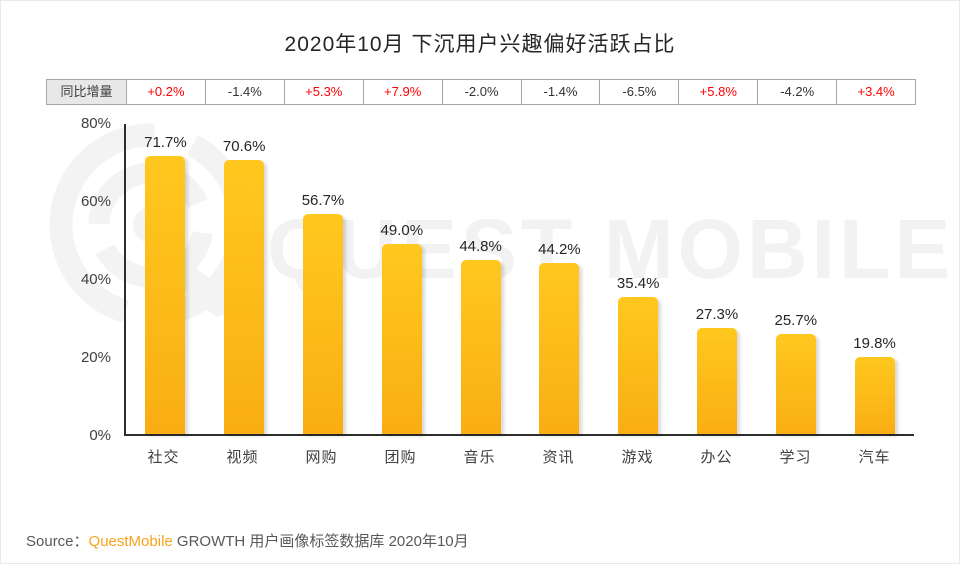 The height and width of the screenshot is (564, 960). I want to click on bar-slot: 56.7%, so click(323, 279).